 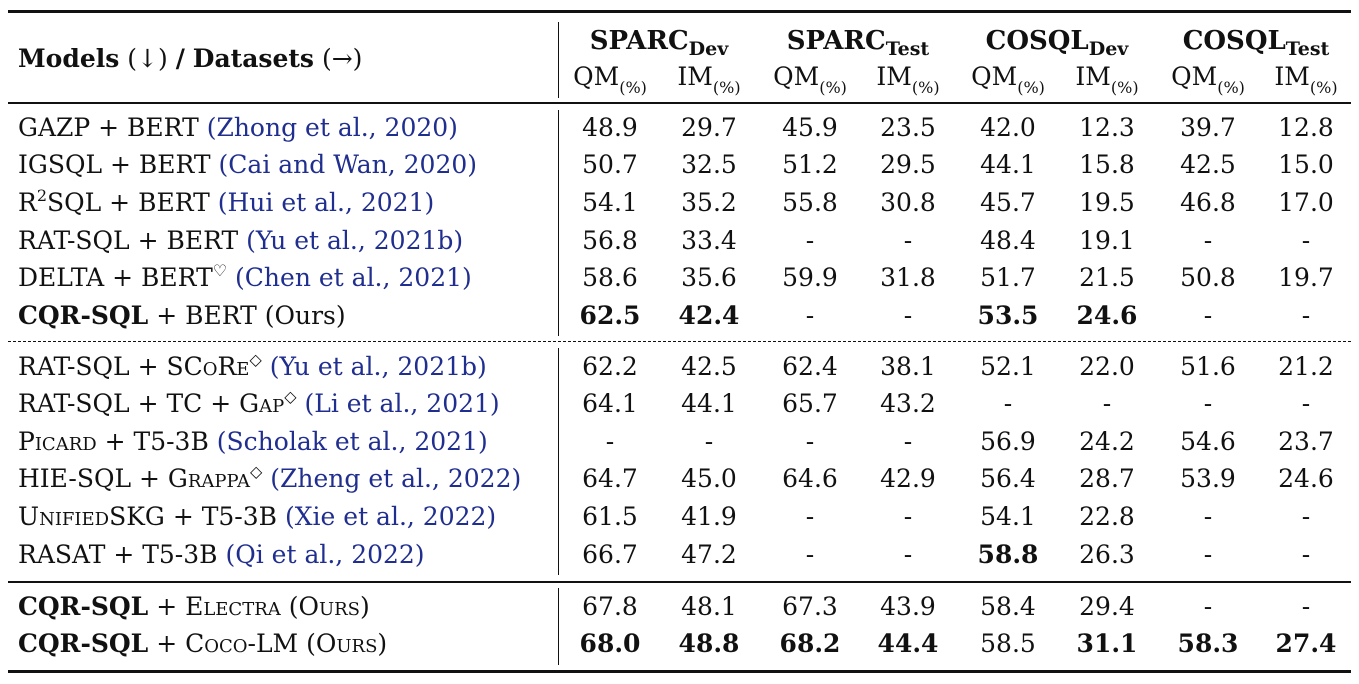 What do you see at coordinates (1256, 43) in the screenshot?
I see `dataset-header: COSQLTest` at bounding box center [1256, 43].